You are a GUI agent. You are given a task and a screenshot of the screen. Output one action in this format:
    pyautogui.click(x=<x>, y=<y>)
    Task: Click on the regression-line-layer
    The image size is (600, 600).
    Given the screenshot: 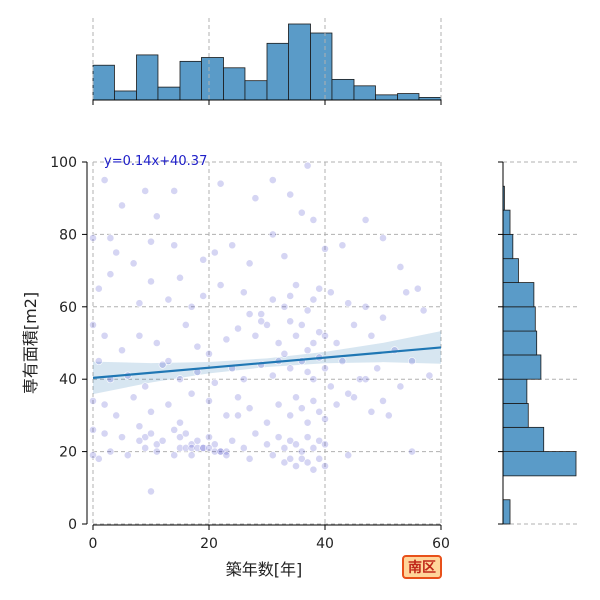 What is the action you would take?
    pyautogui.click(x=267, y=362)
    